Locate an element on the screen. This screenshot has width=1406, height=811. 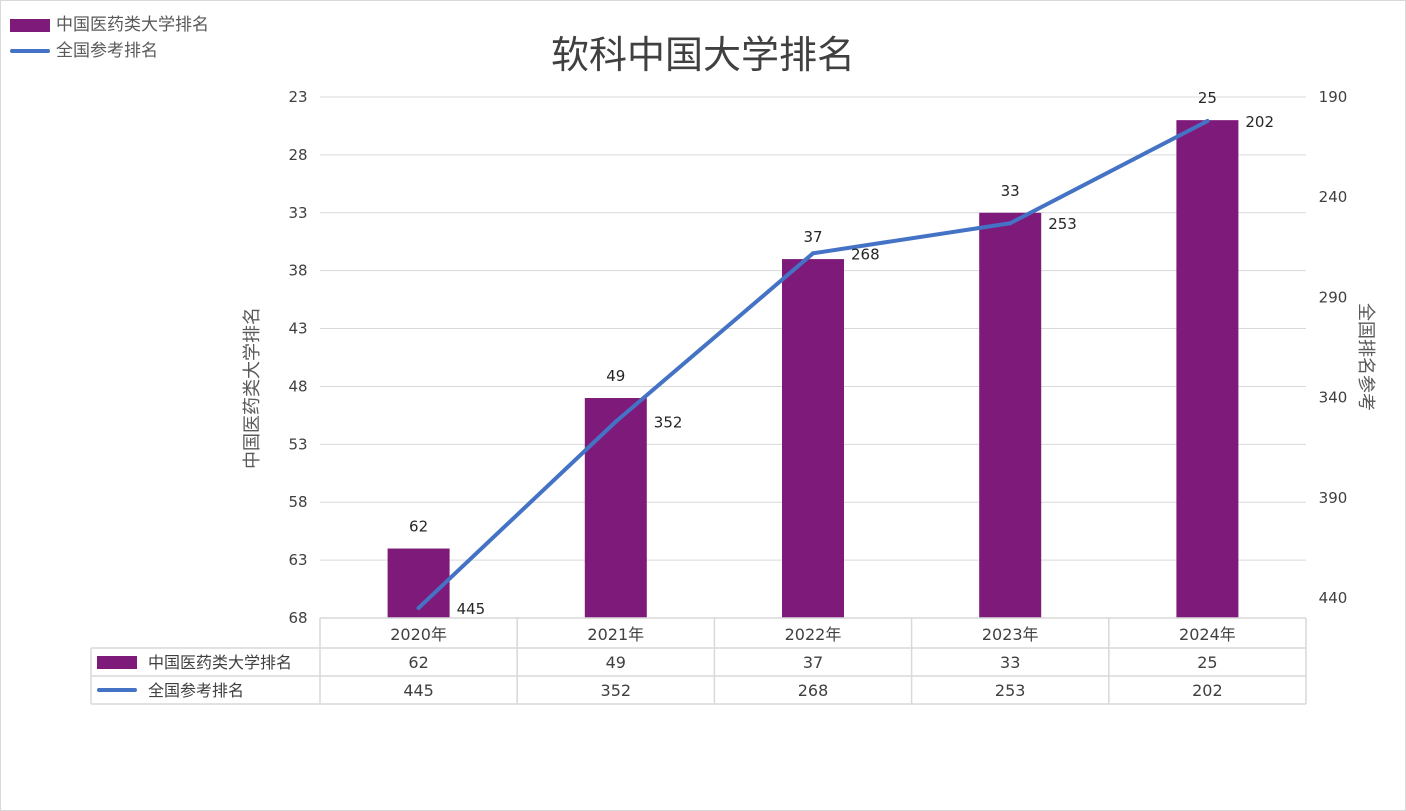
y-right-tick-label: 190 is located at coordinates (1333, 97).